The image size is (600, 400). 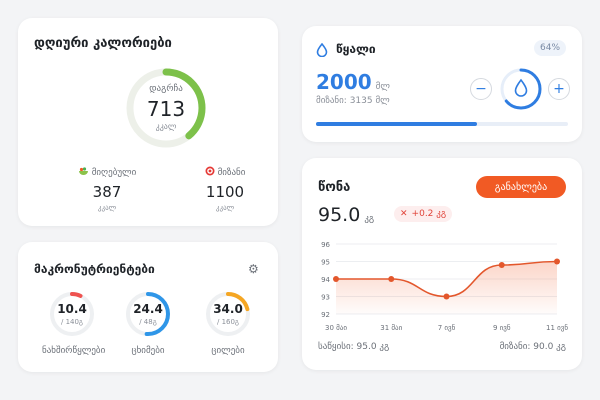 I want to click on calories-remaining: 713, so click(x=166, y=109).